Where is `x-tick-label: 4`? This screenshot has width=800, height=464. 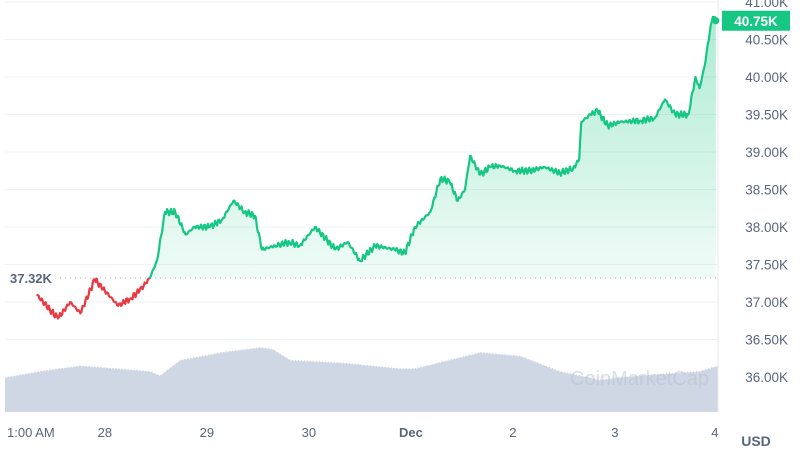 x-tick-label: 4 is located at coordinates (714, 432).